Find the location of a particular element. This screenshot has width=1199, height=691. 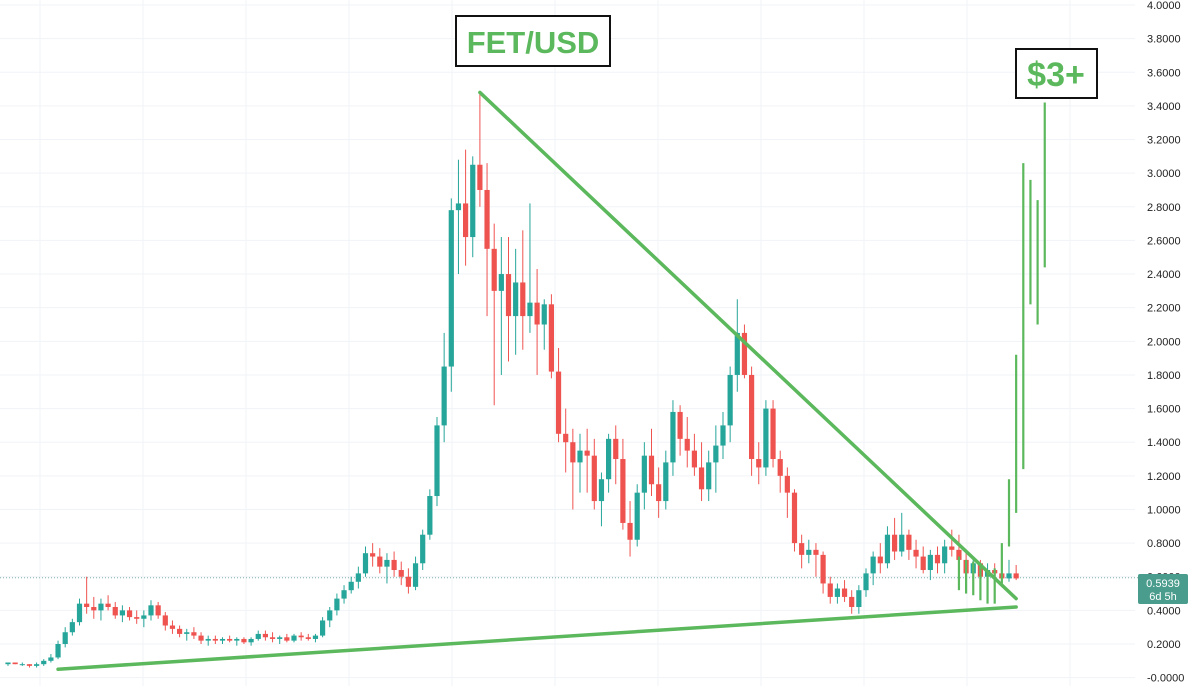

y-tick-label: 2.8000 is located at coordinates (1164, 208).